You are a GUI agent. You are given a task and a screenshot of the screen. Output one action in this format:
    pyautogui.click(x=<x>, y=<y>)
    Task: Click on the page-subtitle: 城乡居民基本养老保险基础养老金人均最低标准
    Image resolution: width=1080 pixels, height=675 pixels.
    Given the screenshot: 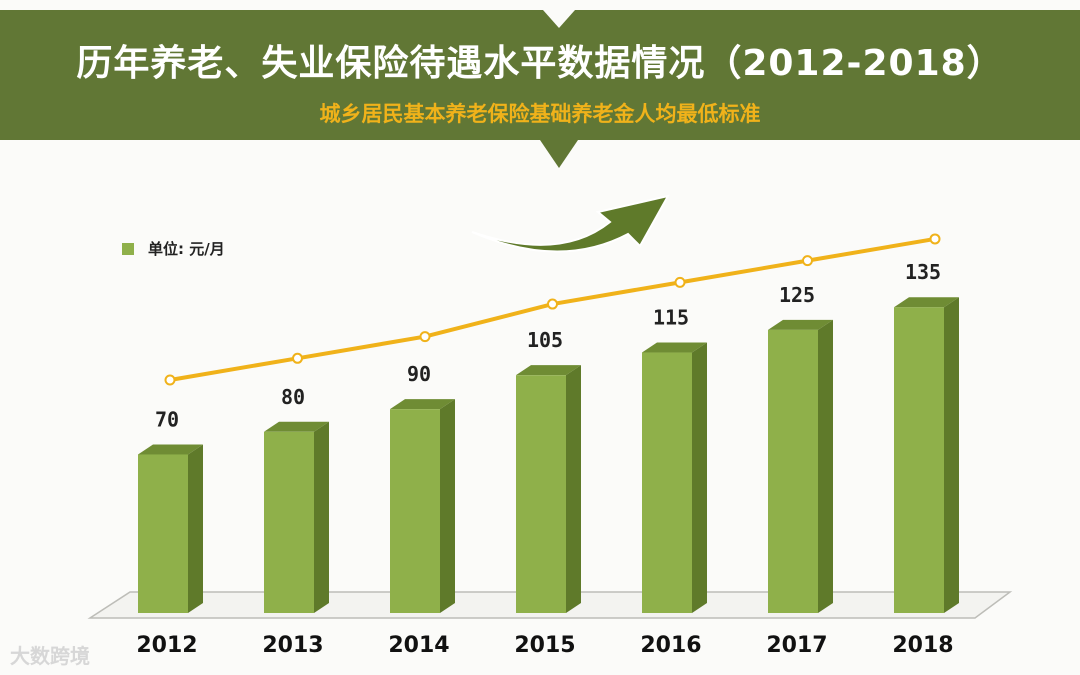 What is the action you would take?
    pyautogui.click(x=540, y=114)
    